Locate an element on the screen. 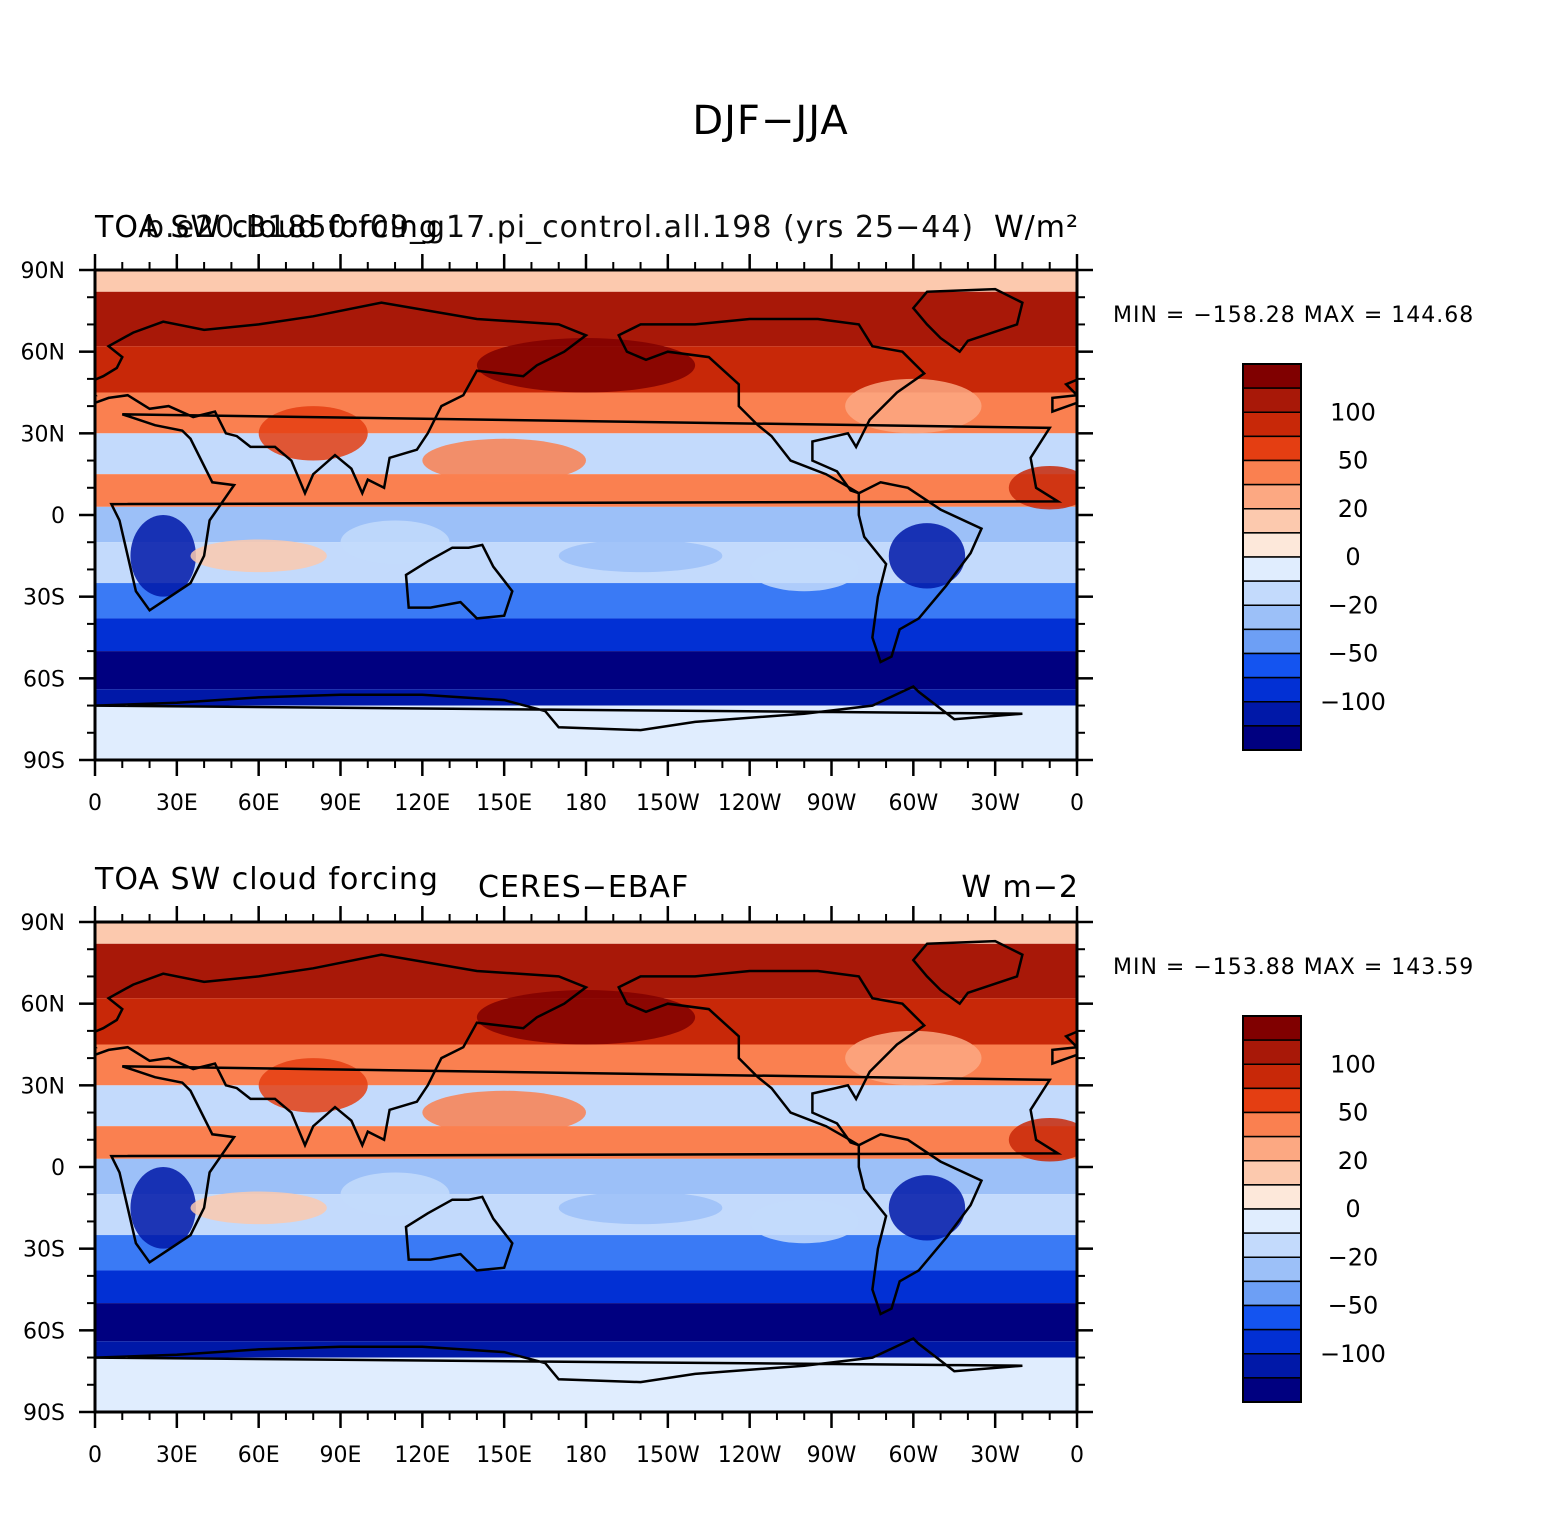  panel-units: W/m² is located at coordinates (1036, 227).